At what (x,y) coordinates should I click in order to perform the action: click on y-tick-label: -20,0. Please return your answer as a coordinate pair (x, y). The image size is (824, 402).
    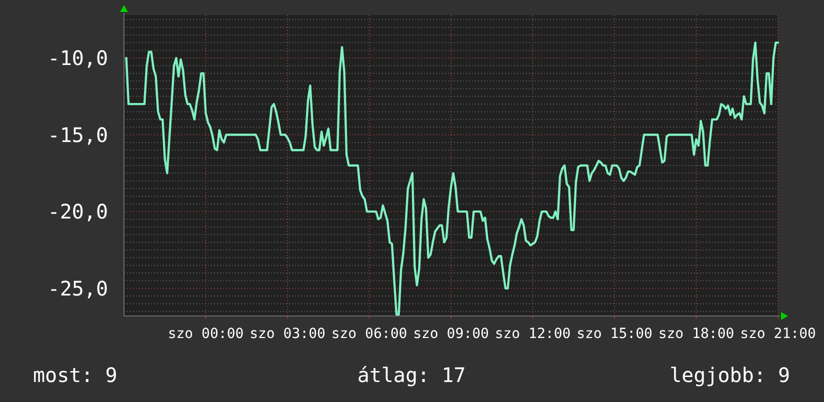
    Looking at the image, I should click on (78, 212).